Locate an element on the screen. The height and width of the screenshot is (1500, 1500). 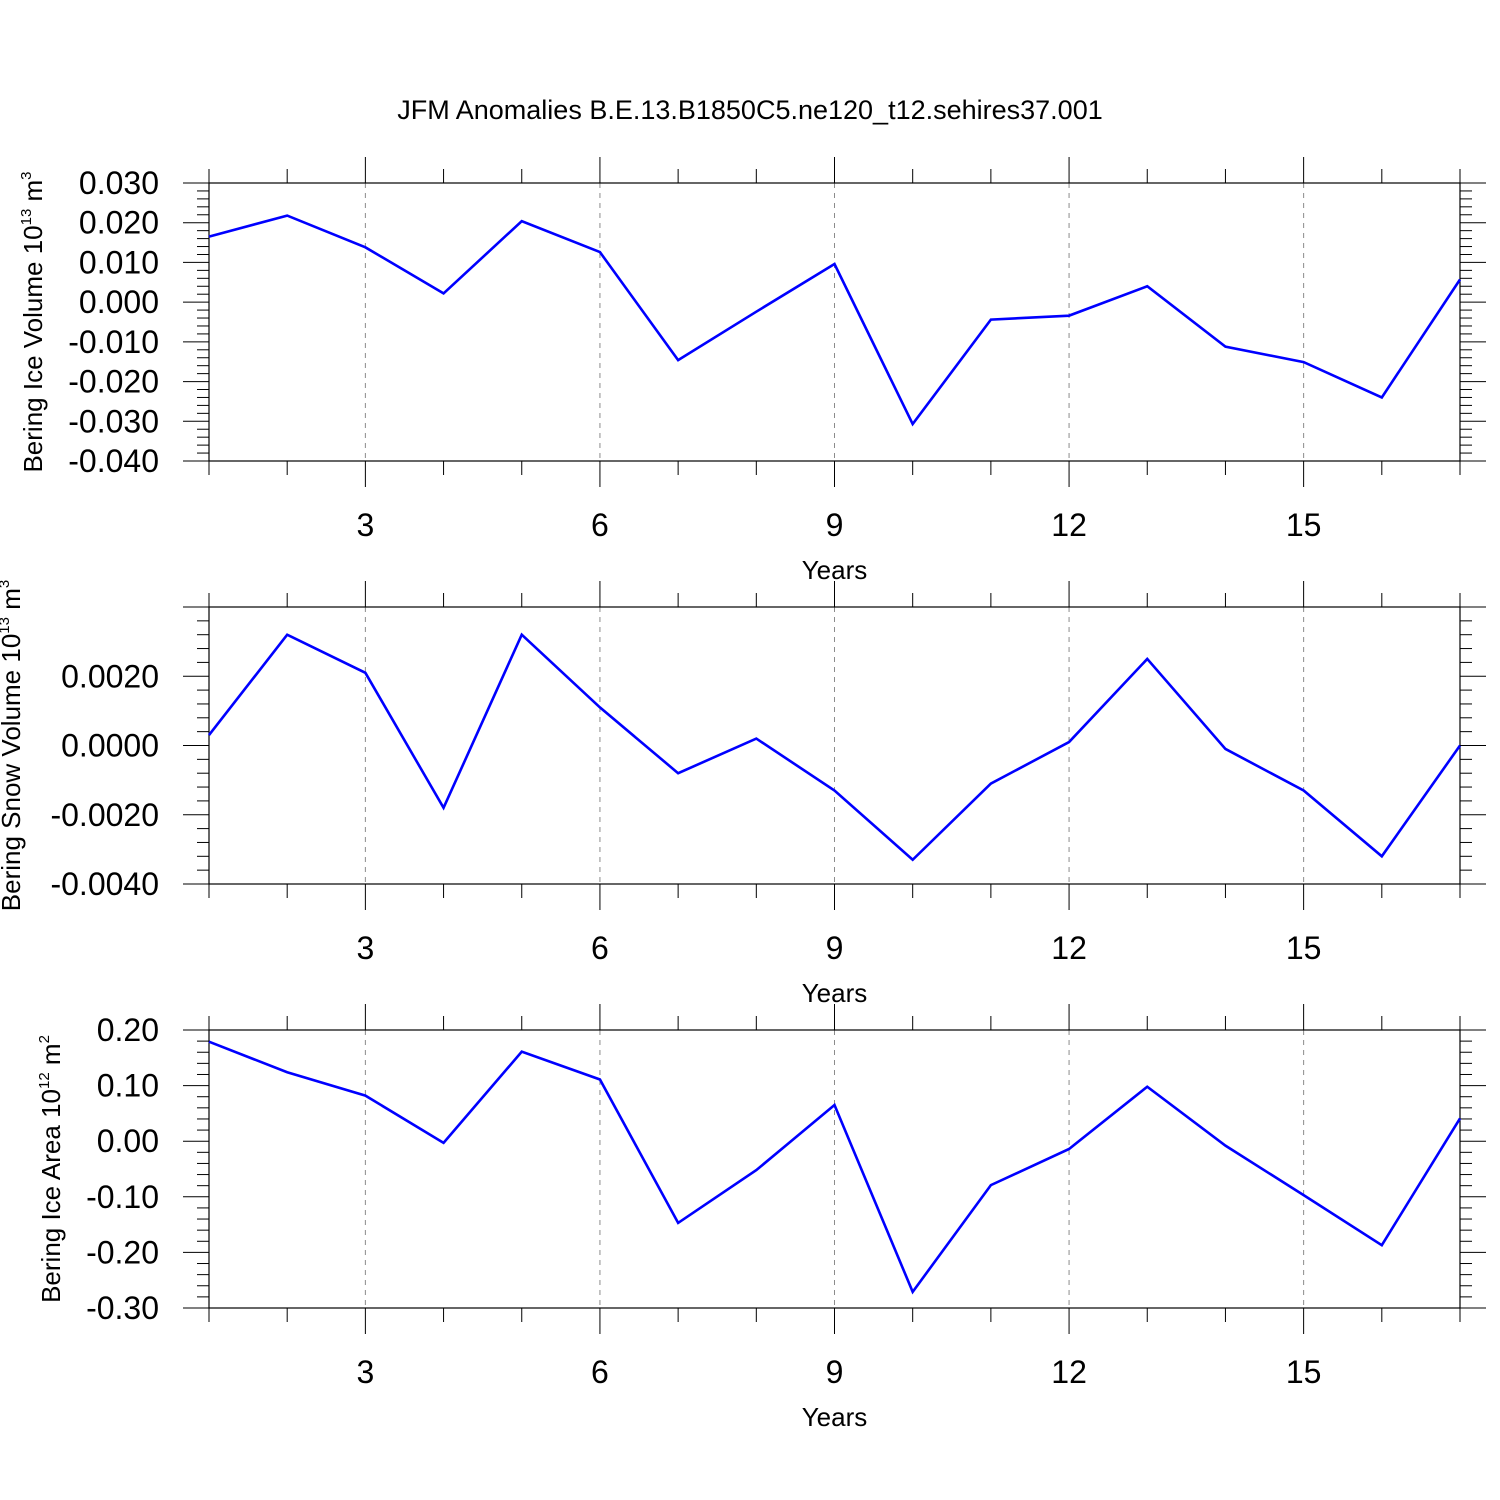
y-axis-label-text: Bering Snow Volume 10 is located at coordinates (13, 773).